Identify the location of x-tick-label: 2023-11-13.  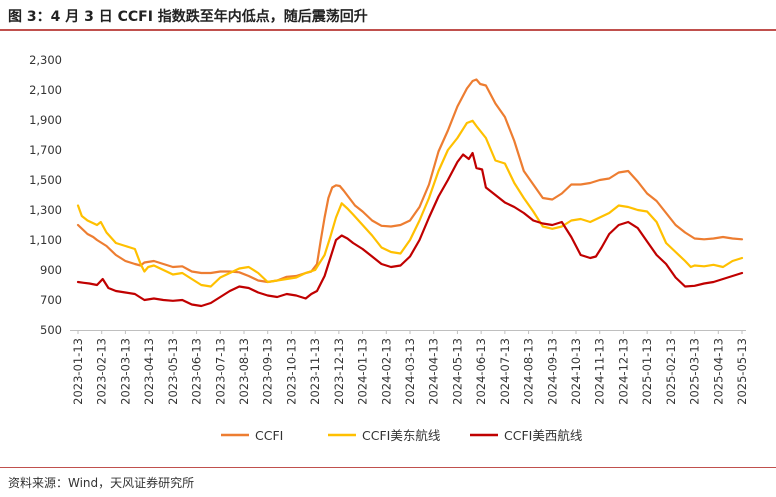
(315, 371).